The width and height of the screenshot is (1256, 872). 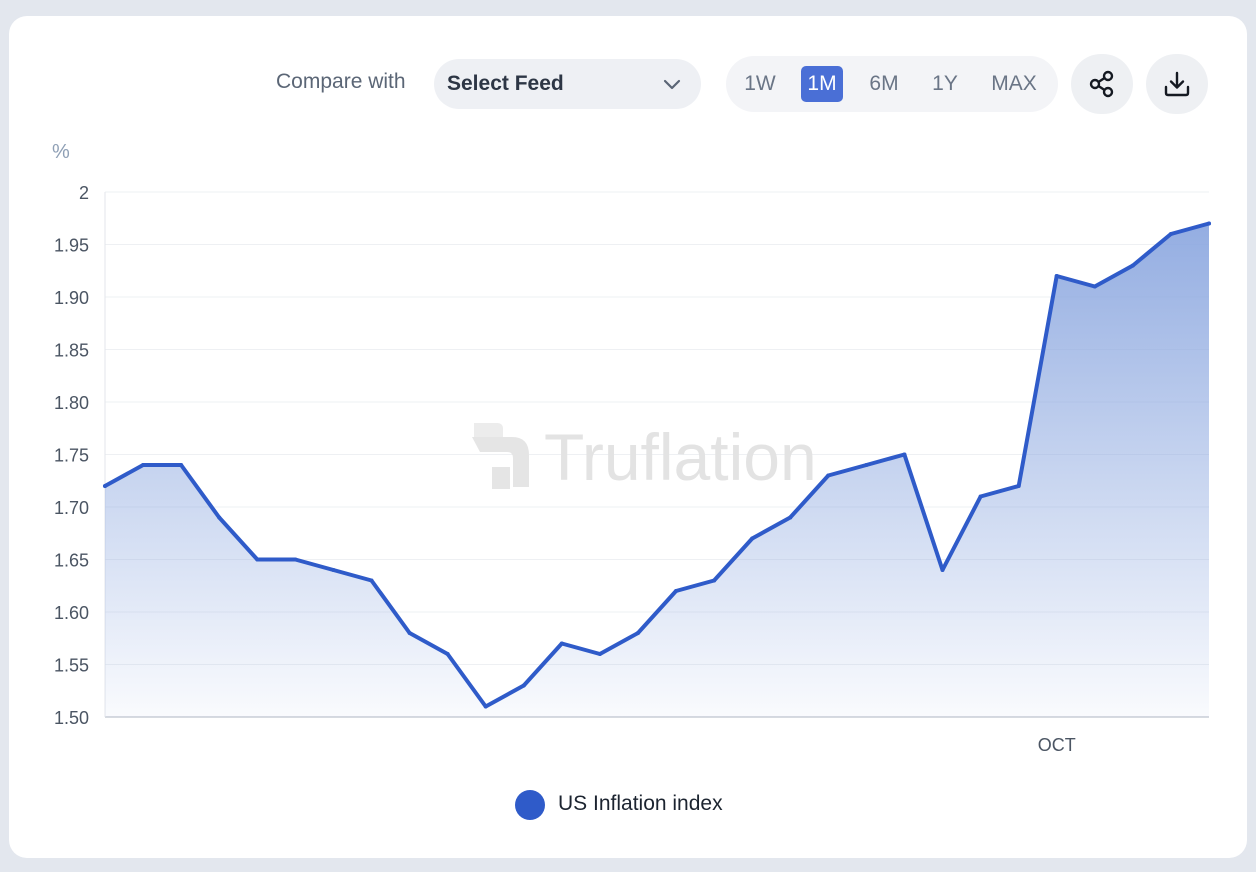 I want to click on range-6m-button: 6M, so click(x=884, y=83).